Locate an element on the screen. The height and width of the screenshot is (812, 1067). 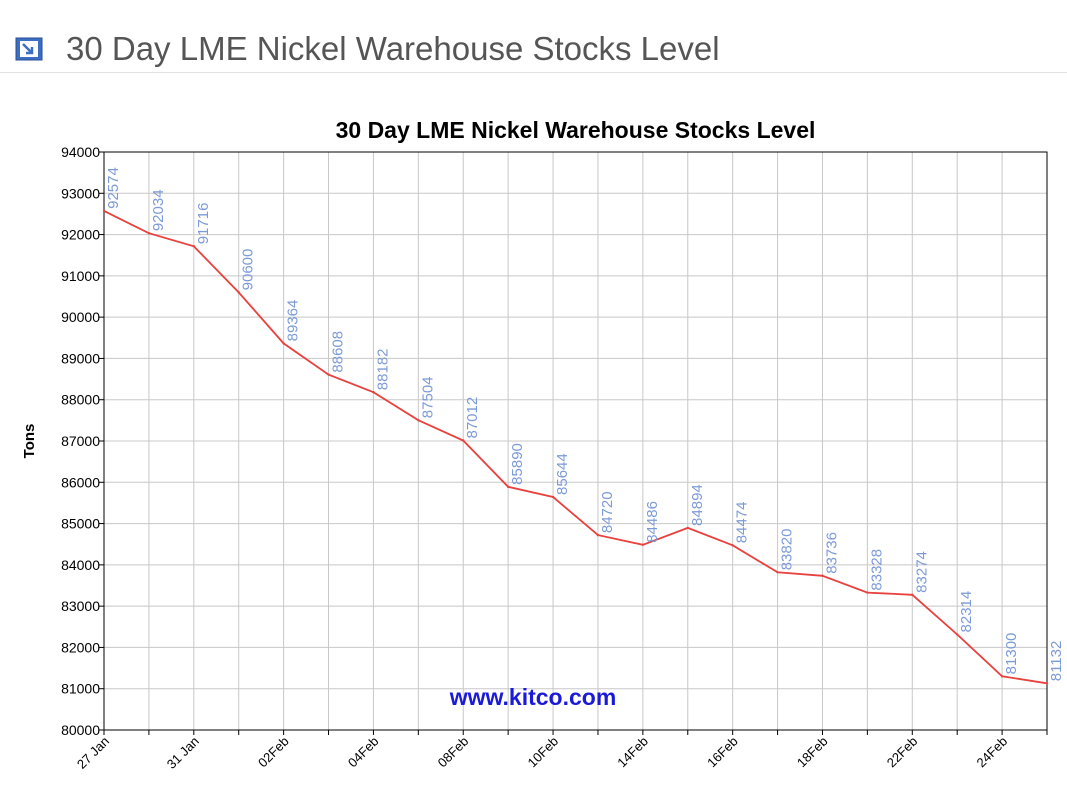
data-label: 88608 is located at coordinates (338, 352).